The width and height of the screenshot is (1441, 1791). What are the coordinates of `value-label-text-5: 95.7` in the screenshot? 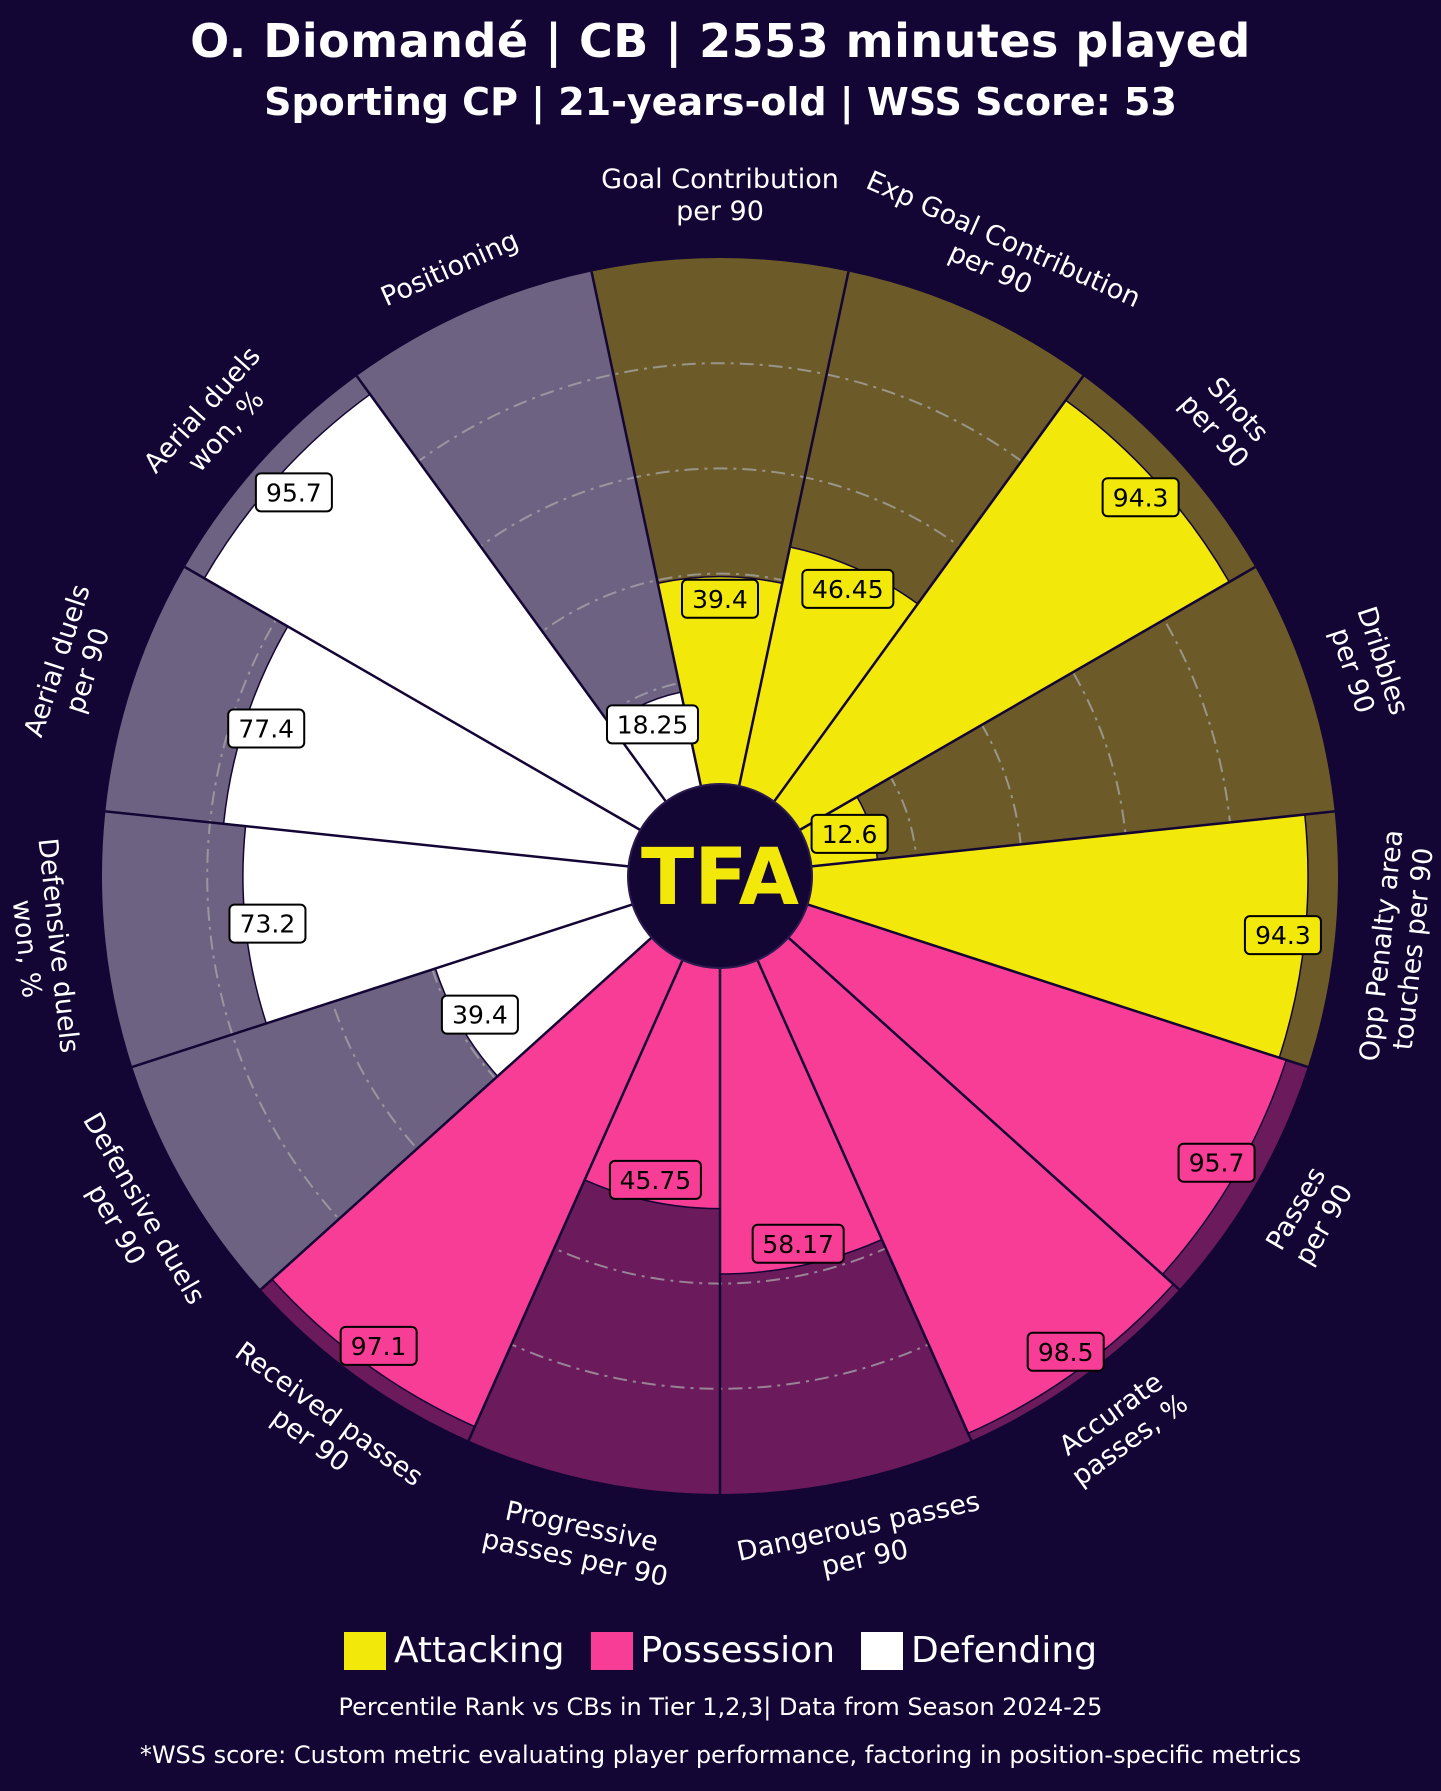 It's located at (1217, 1163).